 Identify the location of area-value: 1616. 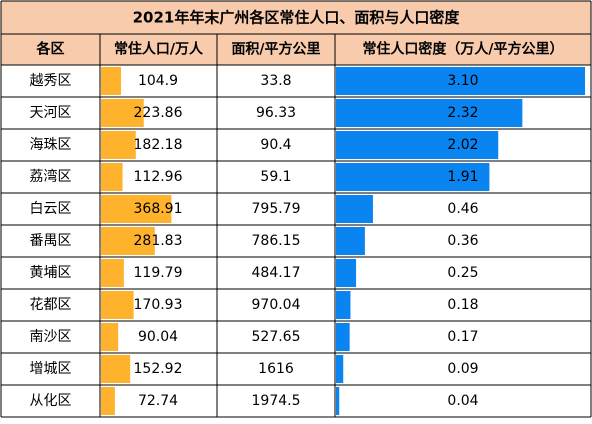
(276, 369).